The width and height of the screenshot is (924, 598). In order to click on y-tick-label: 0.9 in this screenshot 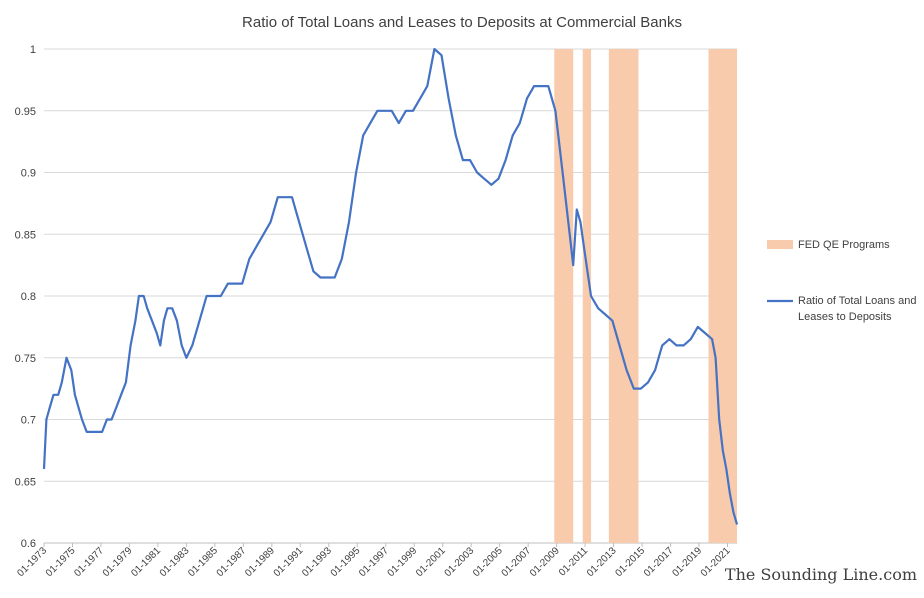, I will do `click(28, 174)`.